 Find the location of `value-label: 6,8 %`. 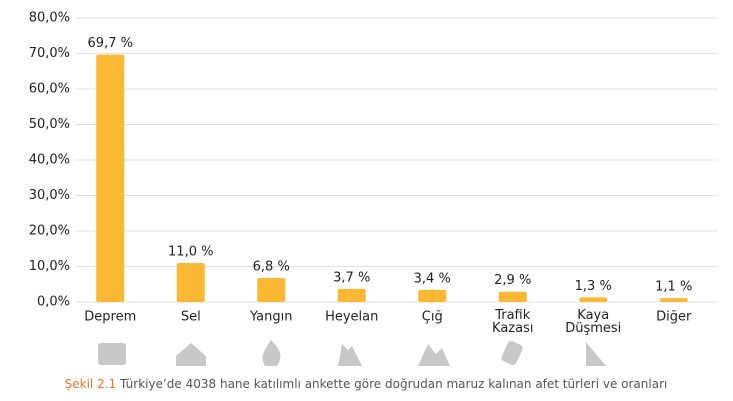

value-label: 6,8 % is located at coordinates (271, 266).